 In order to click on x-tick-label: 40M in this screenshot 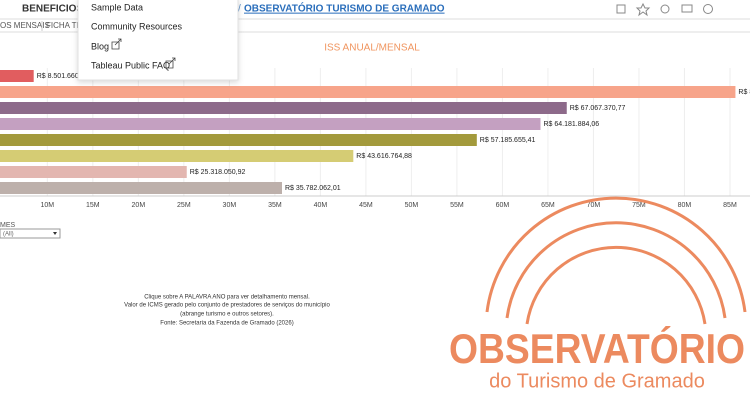, I will do `click(321, 205)`.